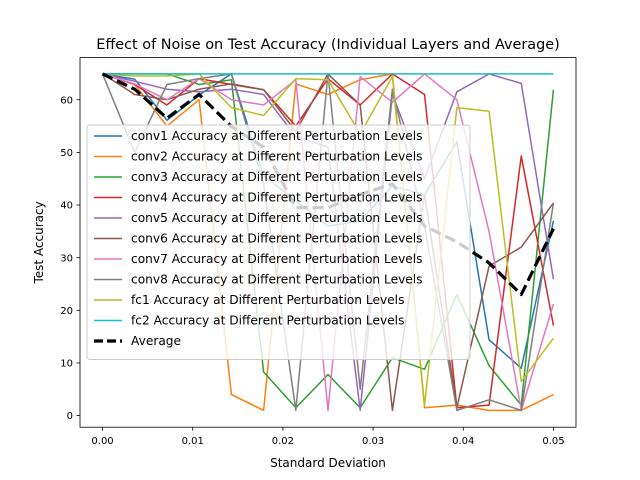 The image size is (640, 480). I want to click on y-axis-ticks: 0 10 20 30 40 50 60, so click(70, 258).